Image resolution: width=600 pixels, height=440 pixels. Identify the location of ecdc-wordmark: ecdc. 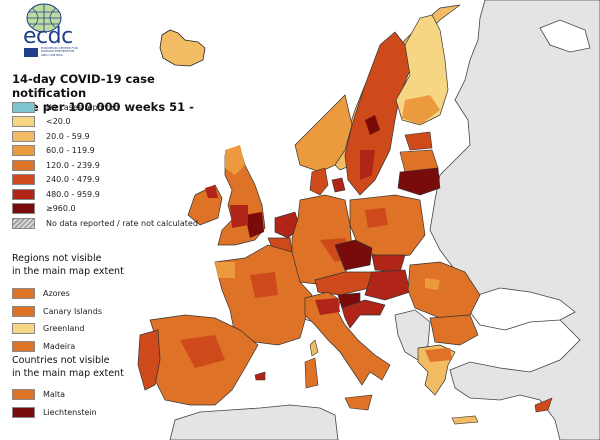
(48, 36).